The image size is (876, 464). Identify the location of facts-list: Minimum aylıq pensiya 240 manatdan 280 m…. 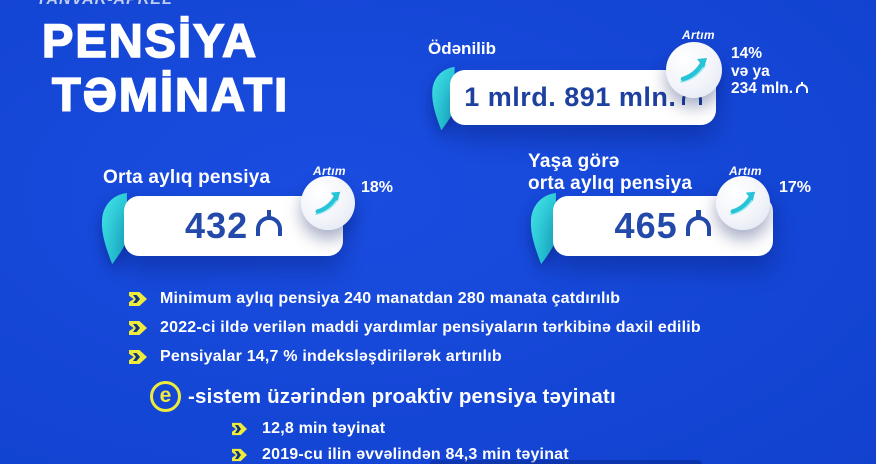
(415, 328).